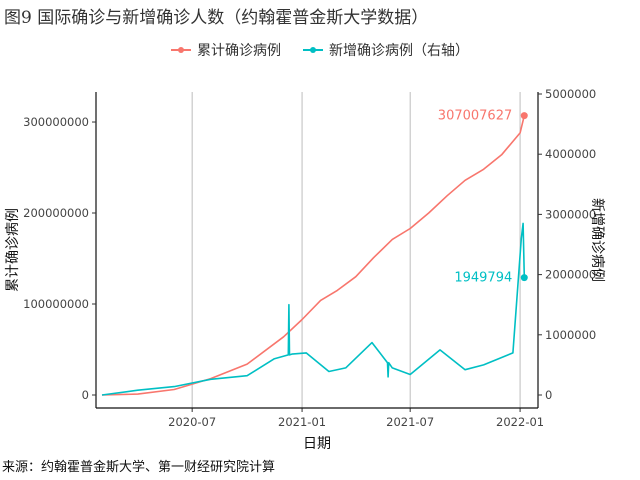 This screenshot has height=480, width=640. I want to click on y-right-tick-label-5: 5000000, so click(570, 94).